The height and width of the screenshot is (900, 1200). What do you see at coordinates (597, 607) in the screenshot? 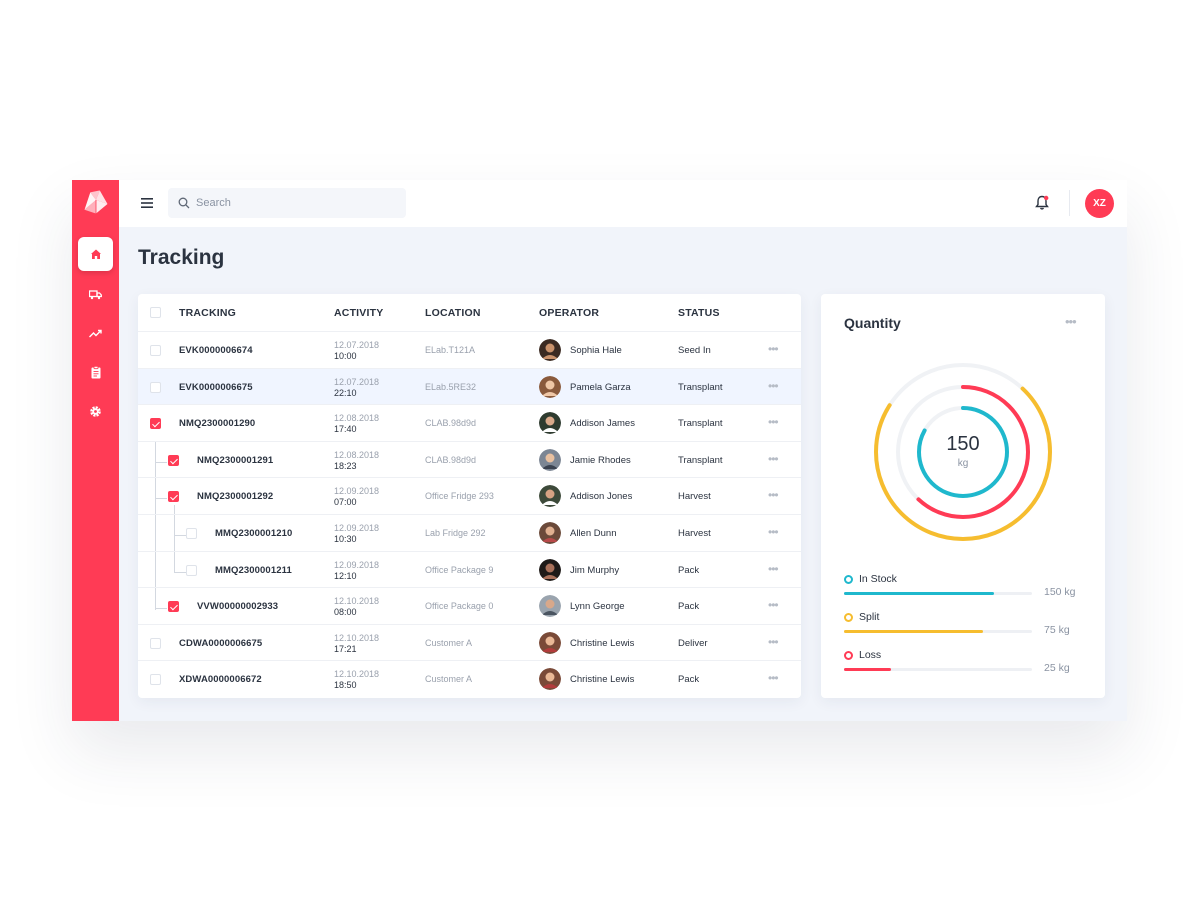
I see `operator-name: Lynn George` at bounding box center [597, 607].